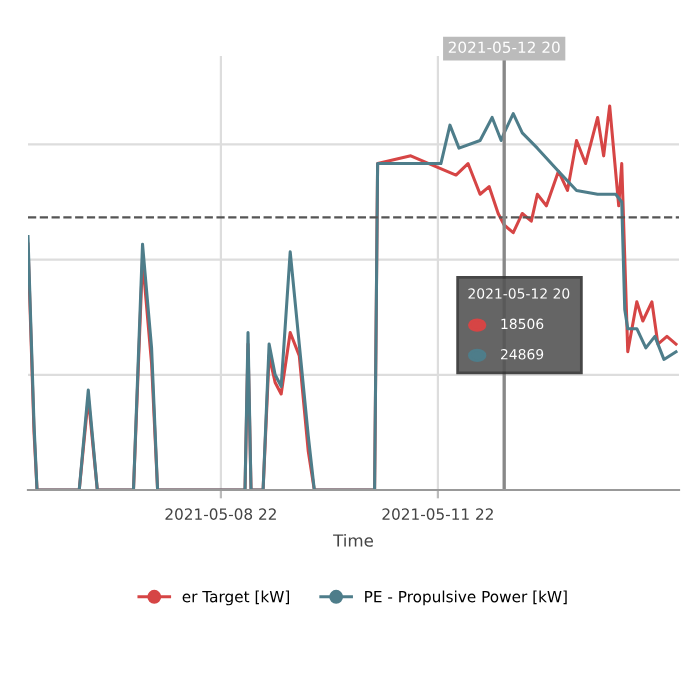 The width and height of the screenshot is (700, 700). What do you see at coordinates (353, 540) in the screenshot?
I see `x-axis-title: Time` at bounding box center [353, 540].